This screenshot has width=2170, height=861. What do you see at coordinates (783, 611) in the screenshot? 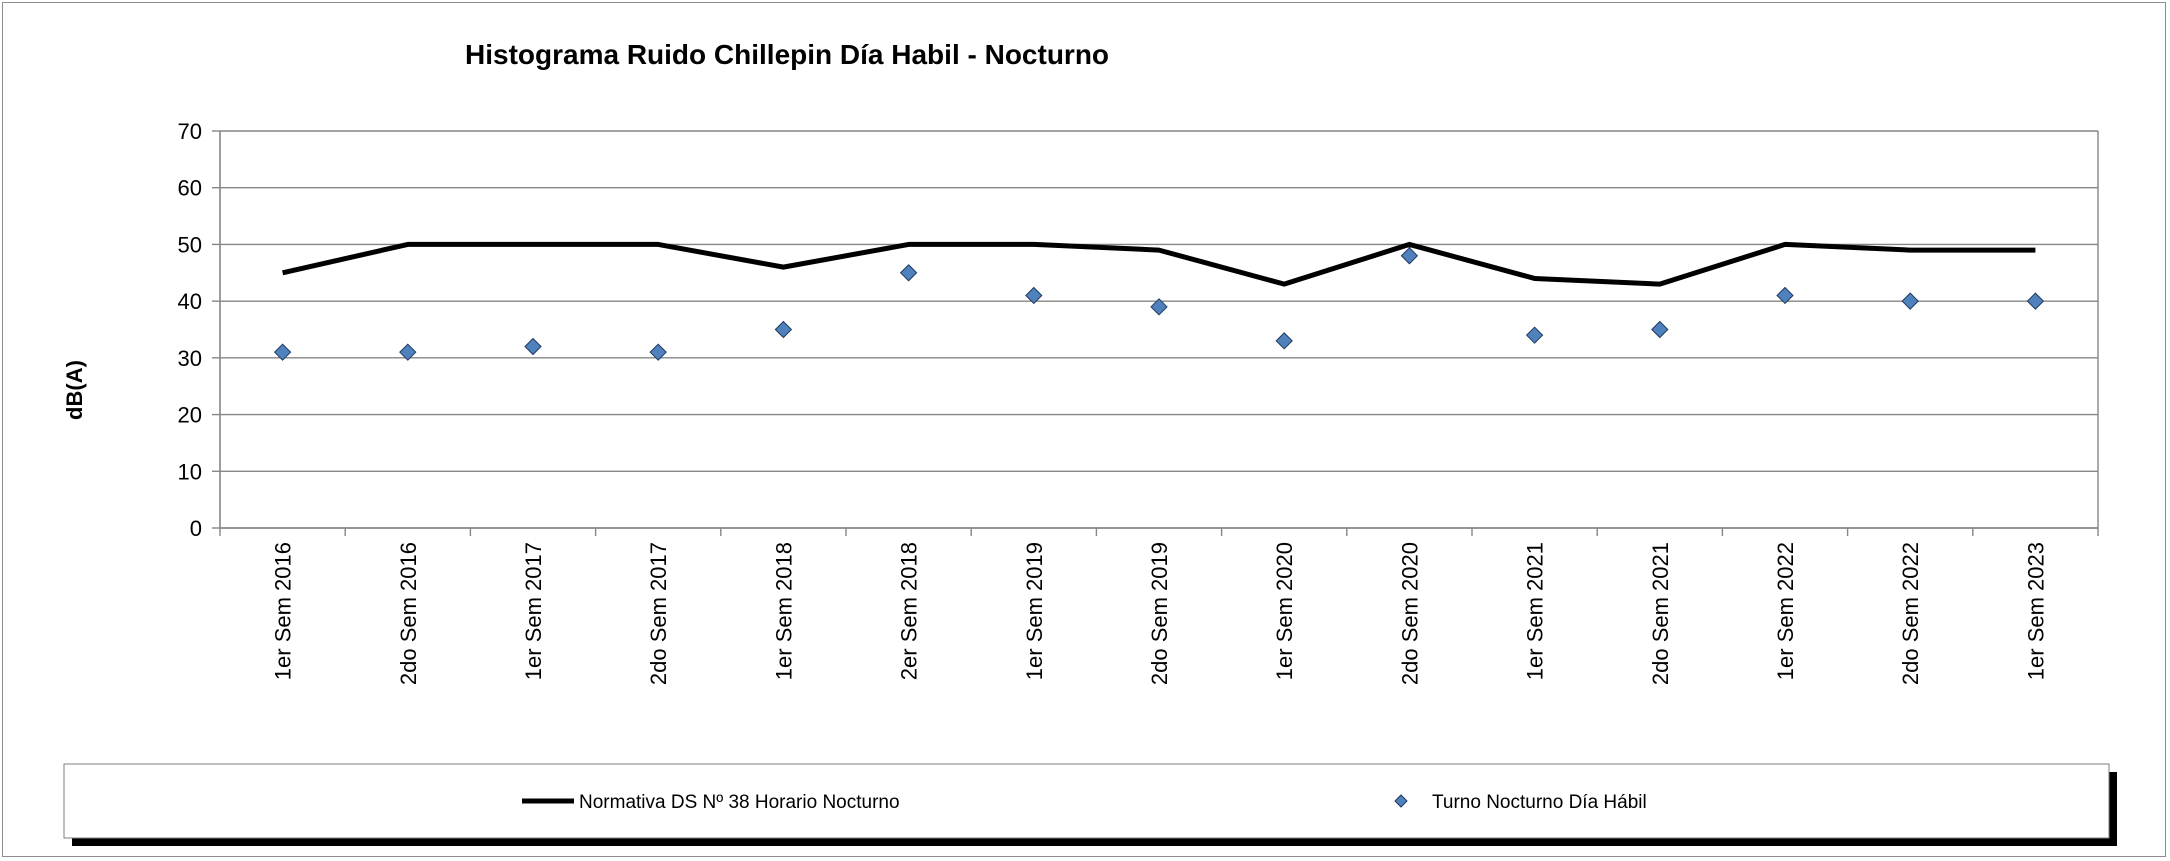
I see `x-tick-label: 1er Sem 2018` at bounding box center [783, 611].